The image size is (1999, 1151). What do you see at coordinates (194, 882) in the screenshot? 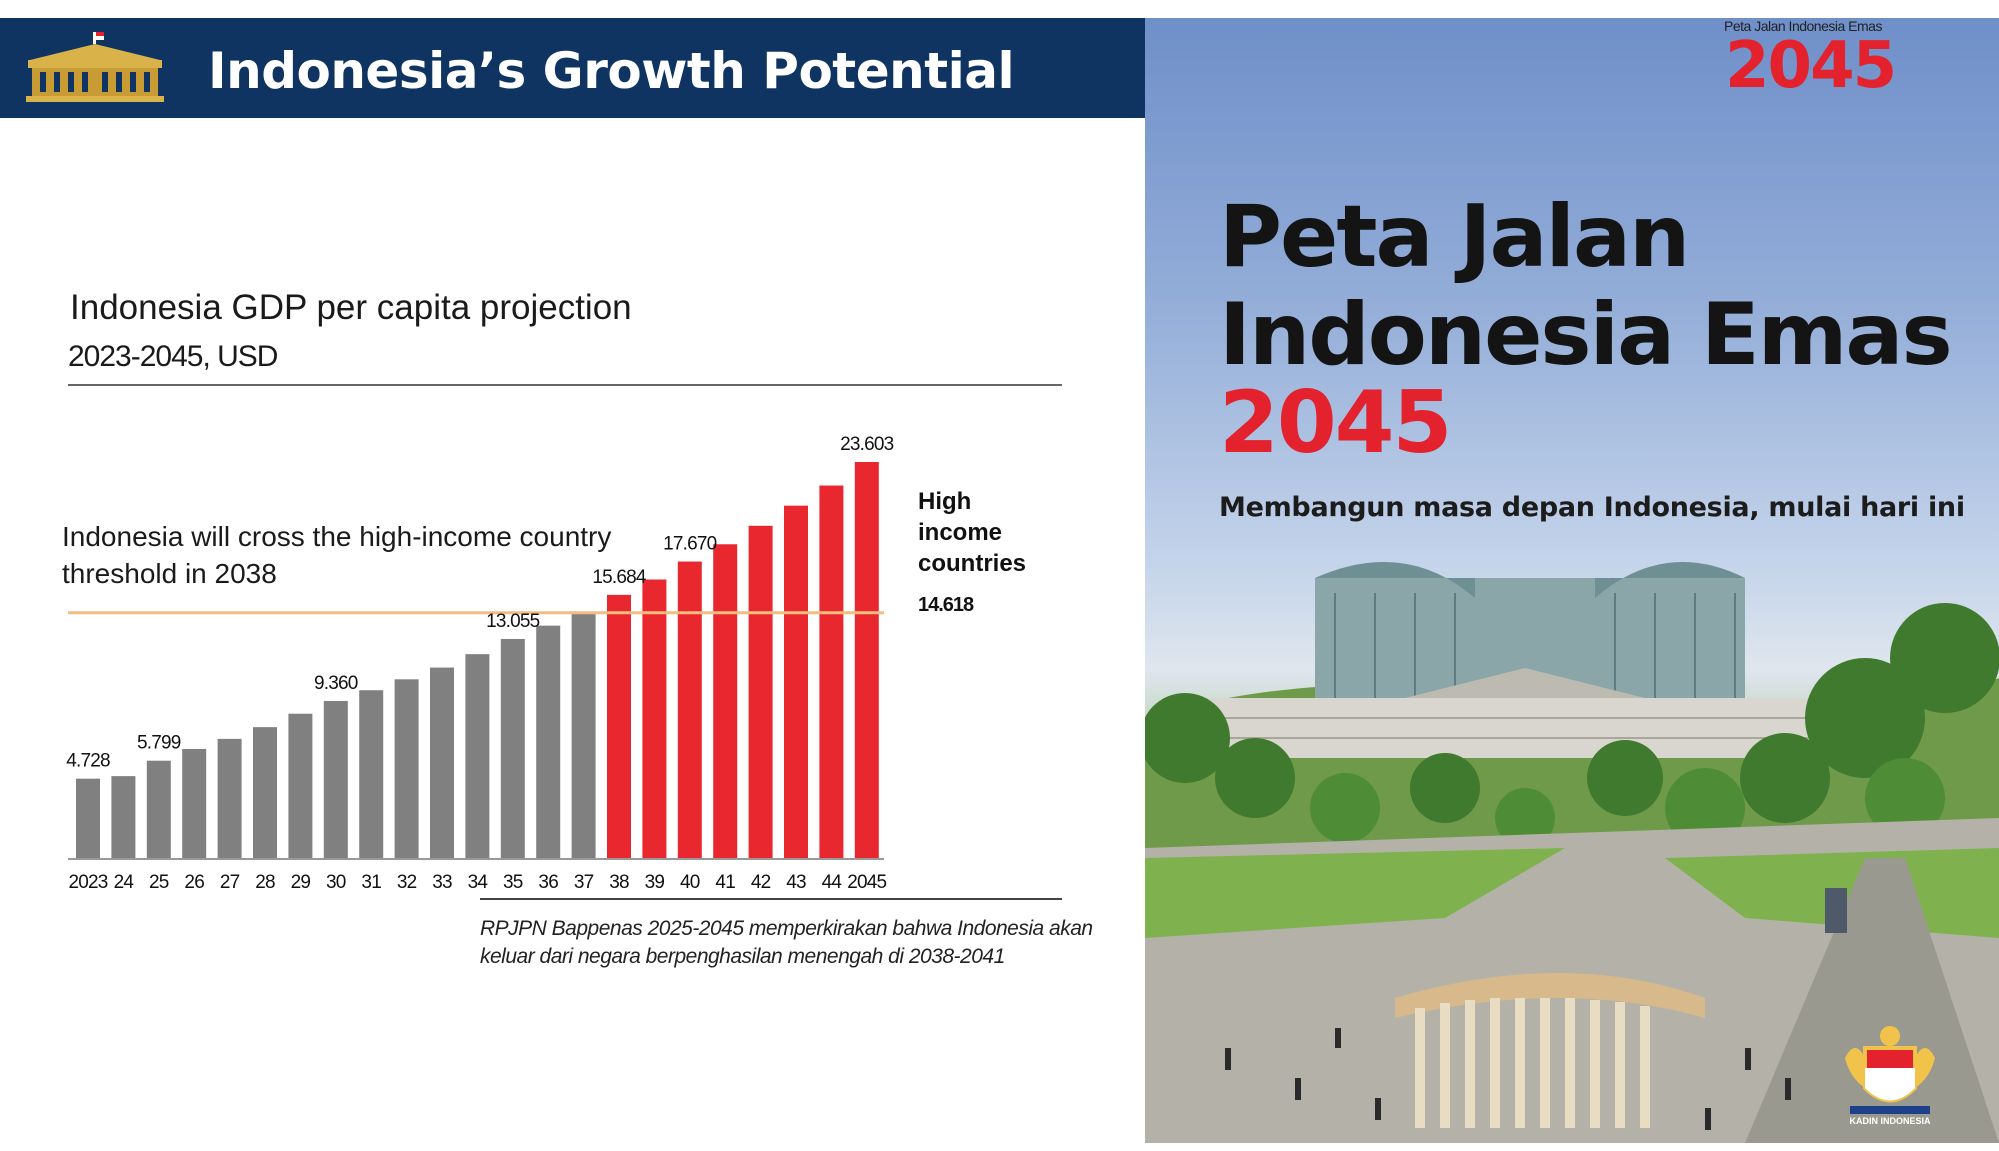
I see `x-tick-label: 26` at bounding box center [194, 882].